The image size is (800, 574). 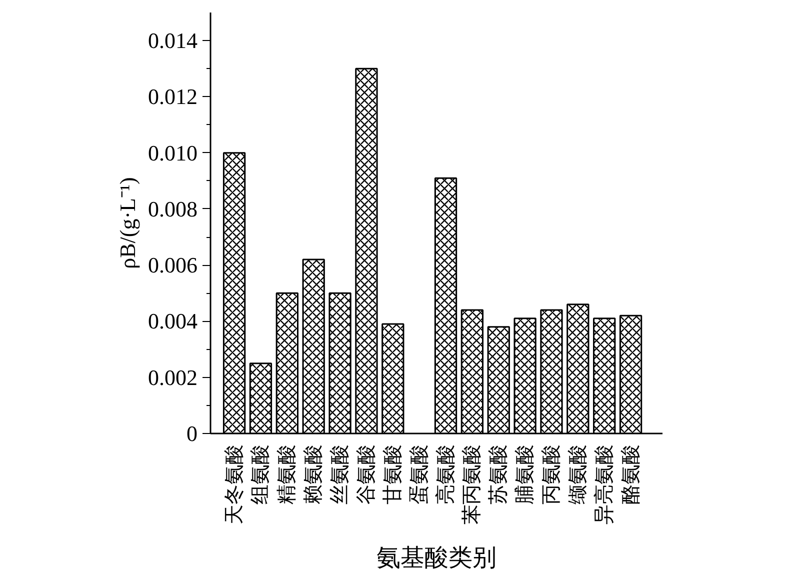 I want to click on x-tick-label: 丙氨酸, so click(x=551, y=474).